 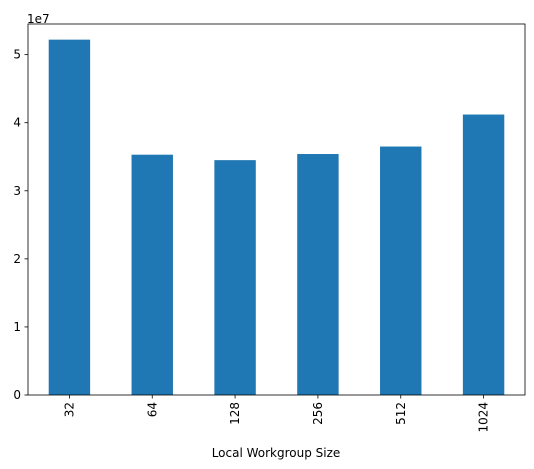 What do you see at coordinates (235, 413) in the screenshot?
I see `x-tick-label: 128` at bounding box center [235, 413].